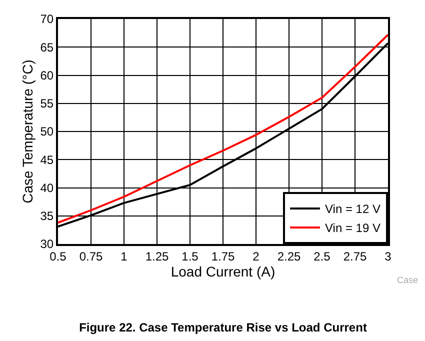 This screenshot has width=425, height=341. I want to click on x-tick-label: 2.25, so click(289, 256).